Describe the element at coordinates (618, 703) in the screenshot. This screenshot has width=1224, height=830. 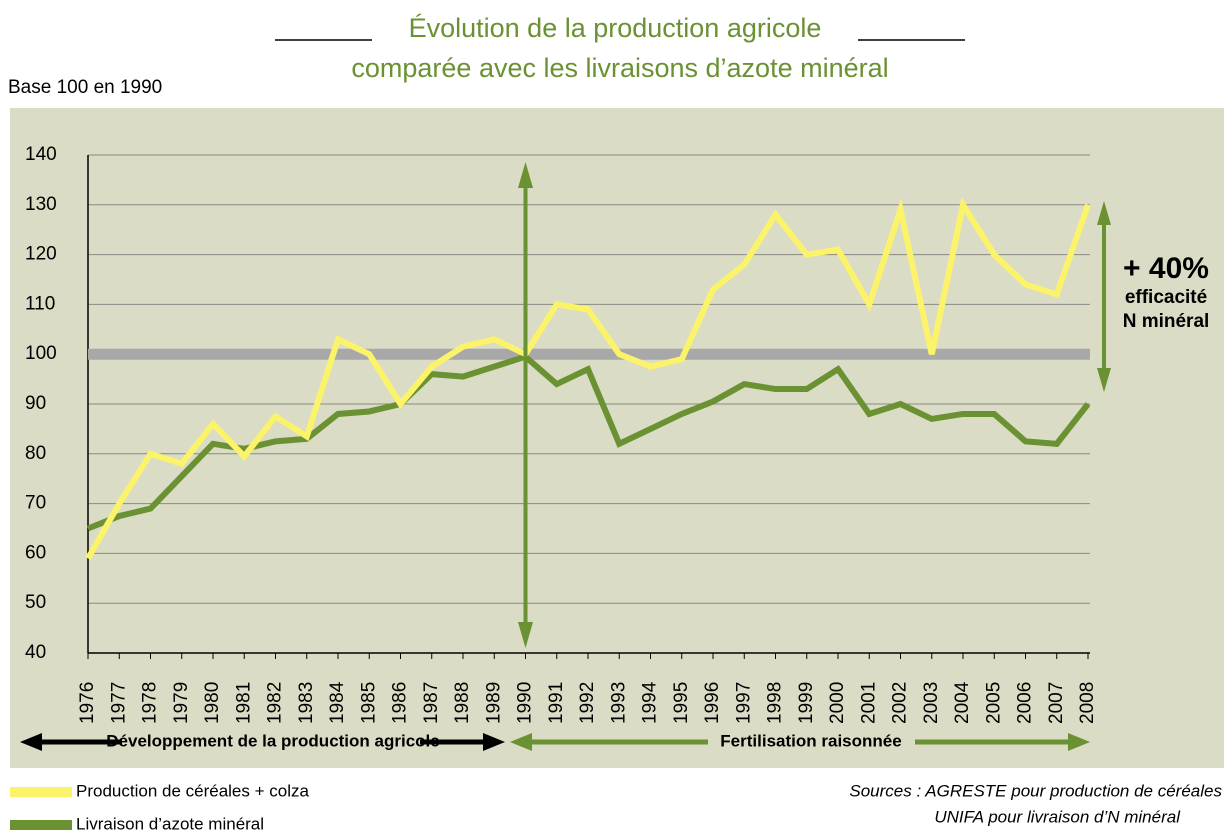
I see `x-tick-label: 1993` at that location.